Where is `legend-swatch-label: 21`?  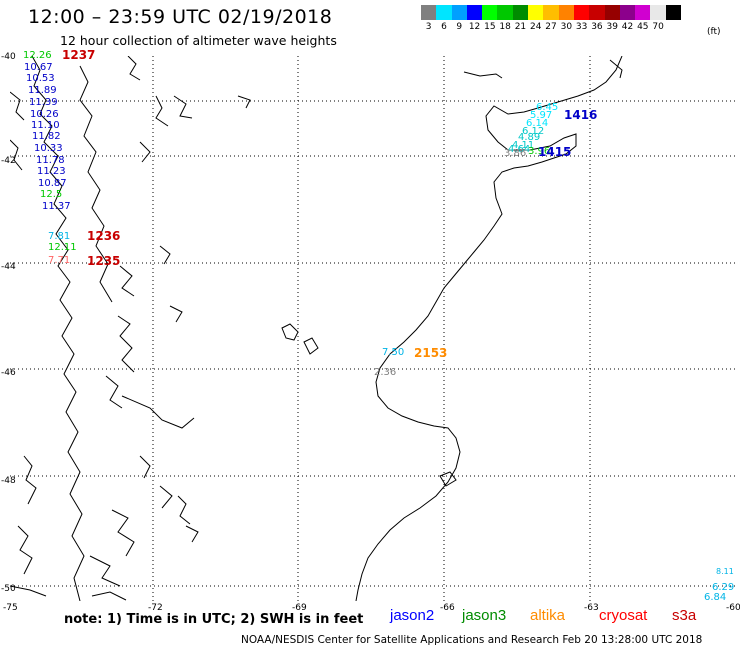 legend-swatch-label: 21 is located at coordinates (520, 27).